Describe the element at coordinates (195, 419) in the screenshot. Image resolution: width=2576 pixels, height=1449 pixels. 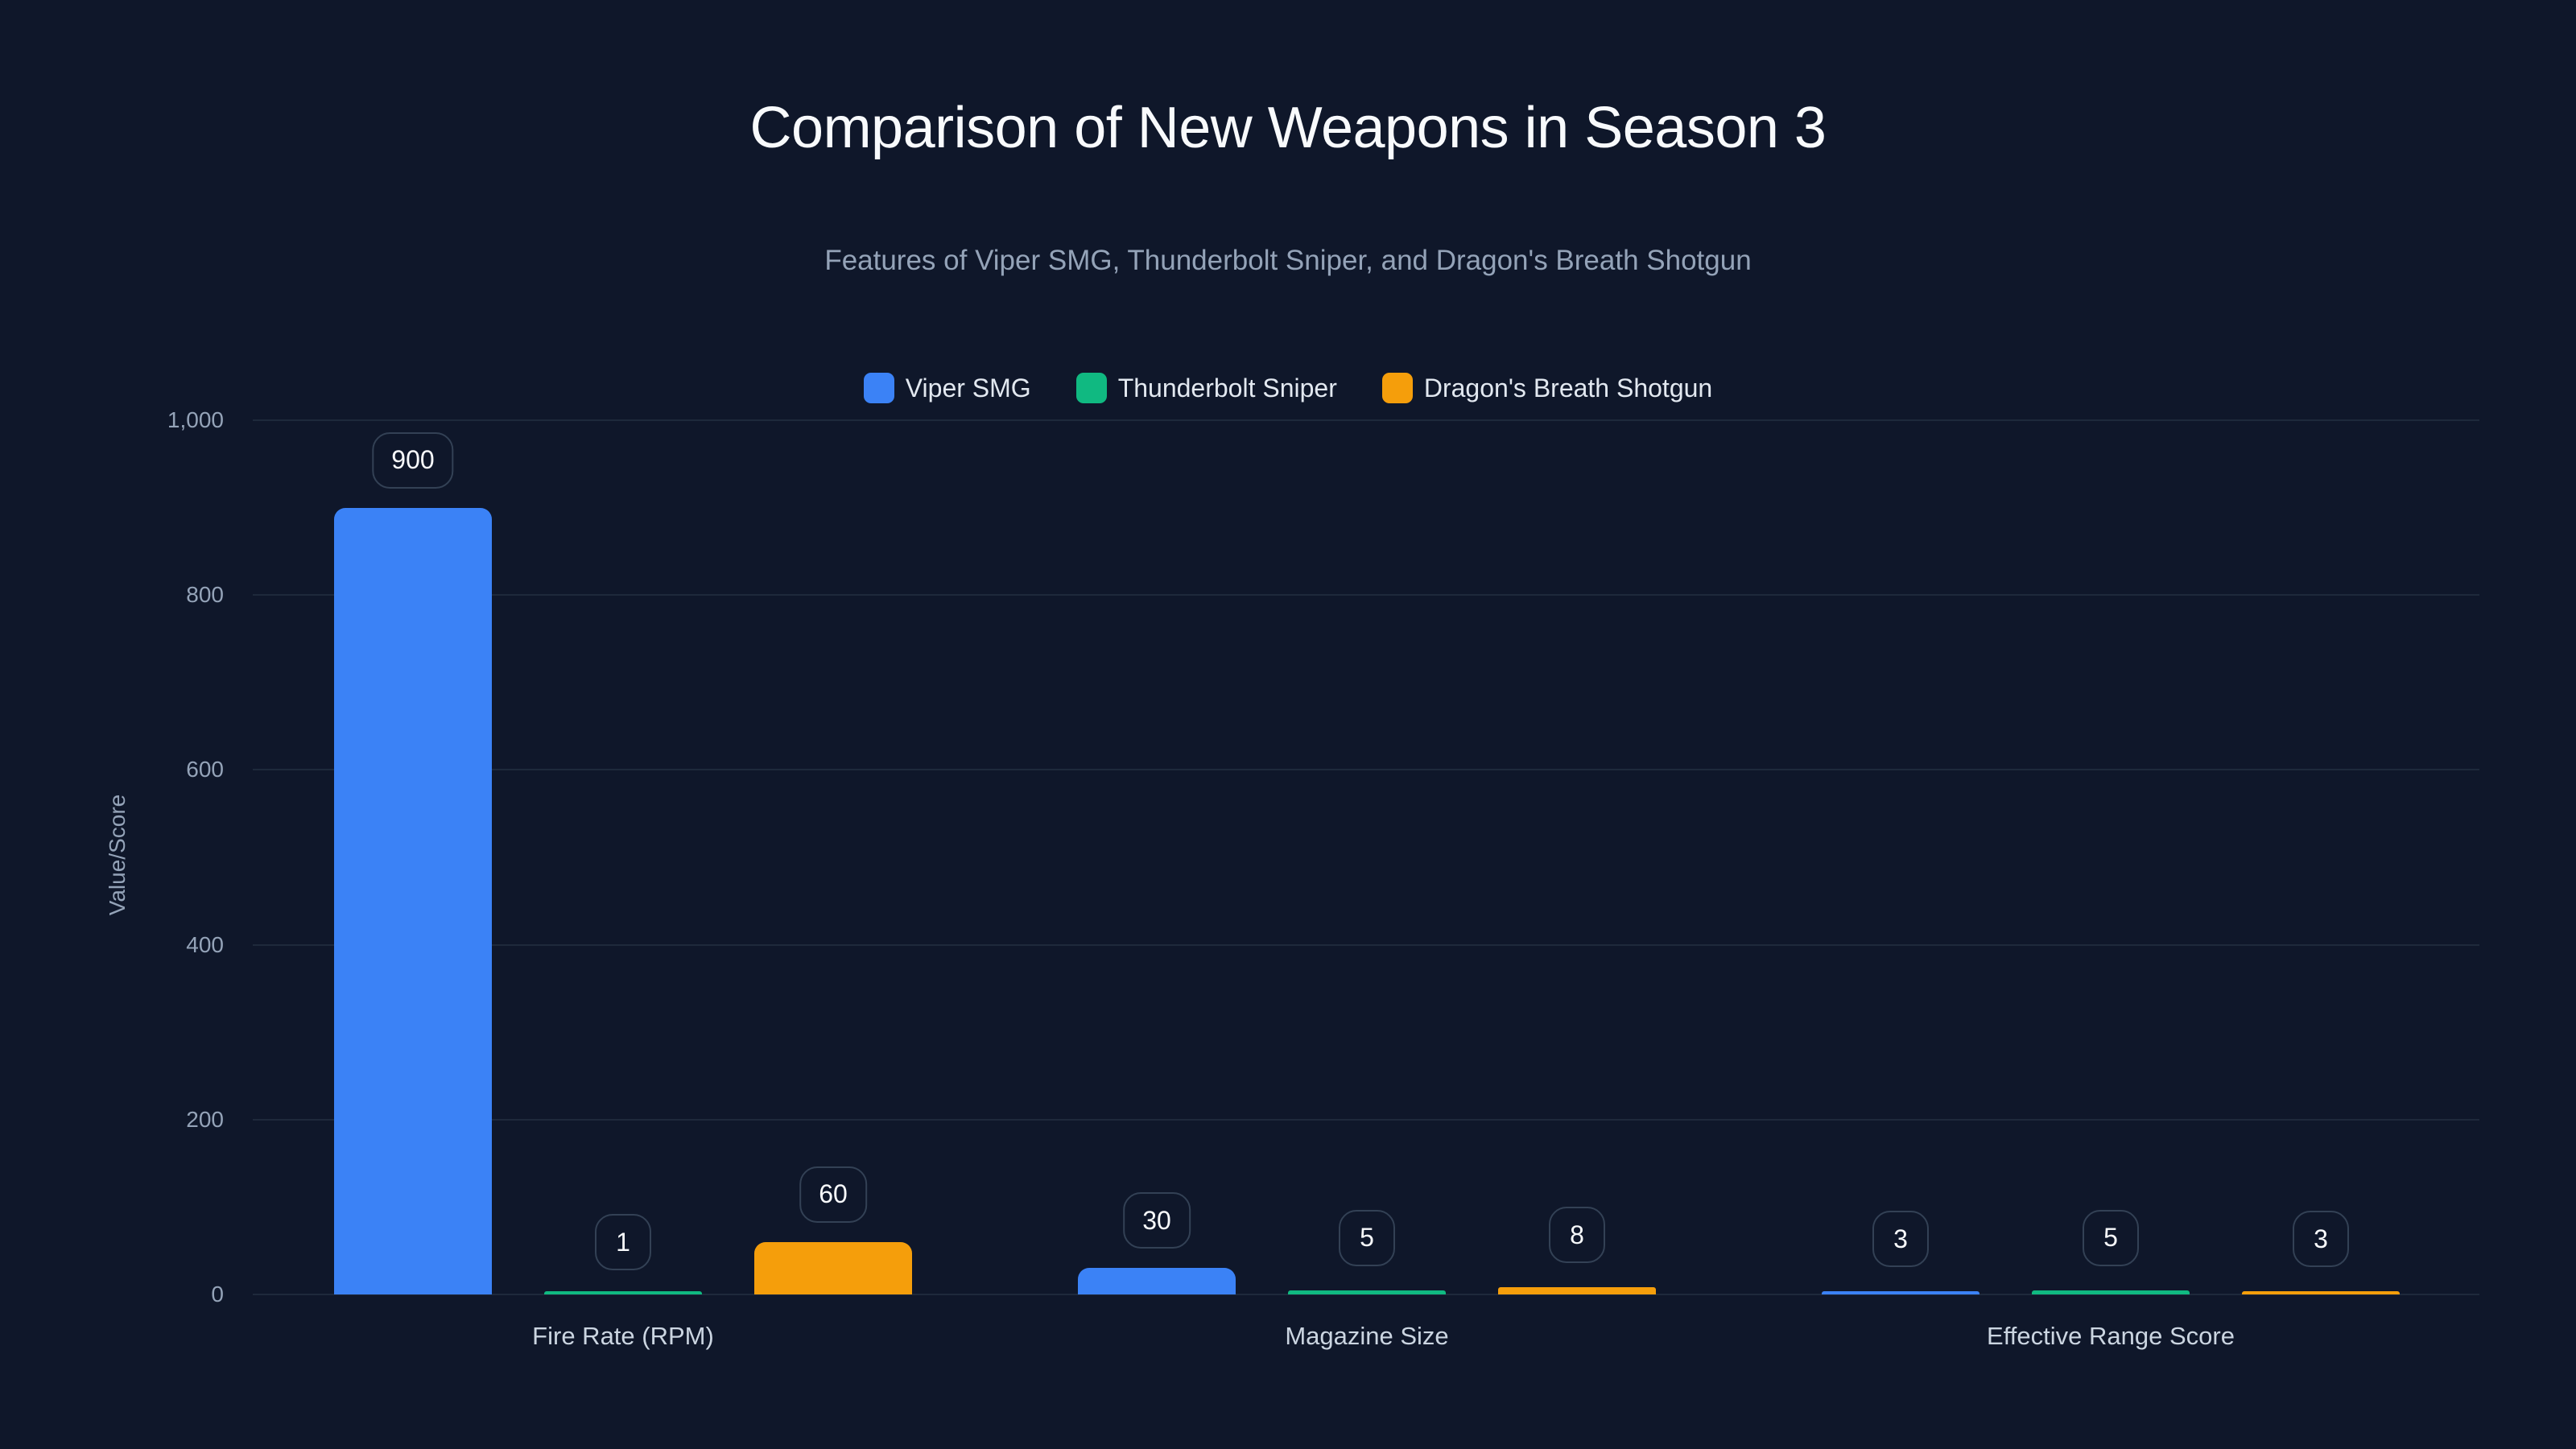
I see `y-tick-label: 1,000` at that location.